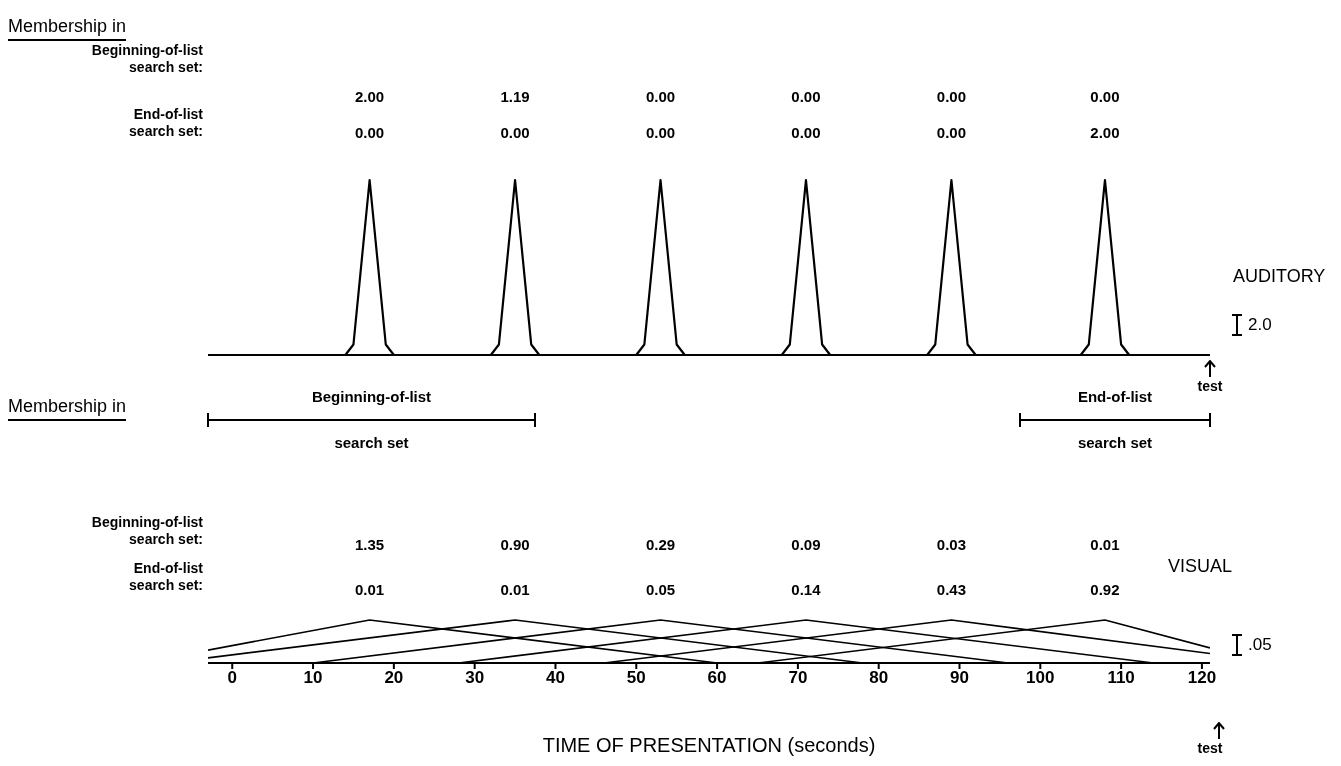  I want to click on text: 0.03, so click(951, 544).